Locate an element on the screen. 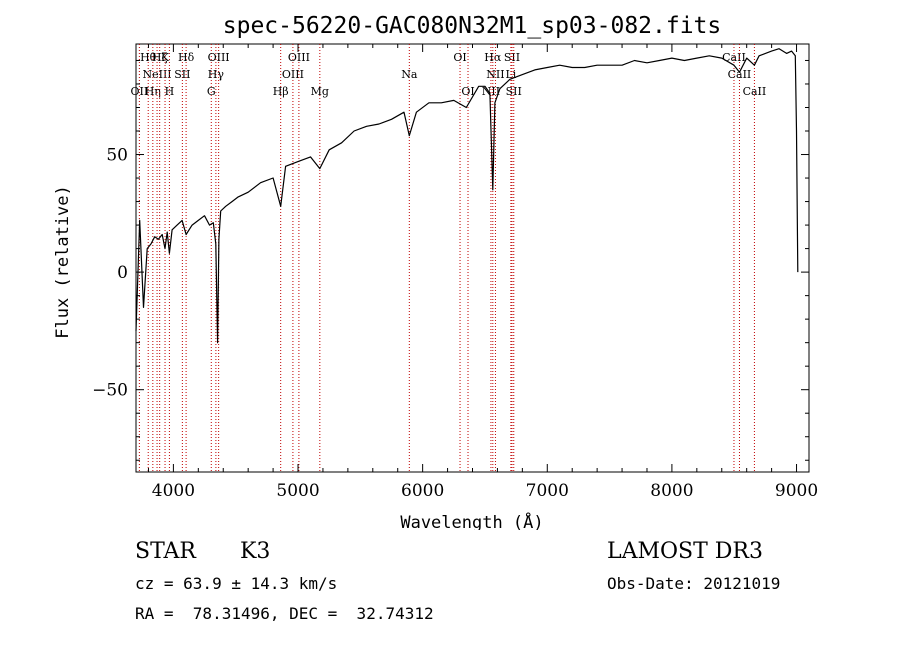 Image resolution: width=900 pixels, height=649 pixels. line-label-3: NeIII is located at coordinates (156, 74).